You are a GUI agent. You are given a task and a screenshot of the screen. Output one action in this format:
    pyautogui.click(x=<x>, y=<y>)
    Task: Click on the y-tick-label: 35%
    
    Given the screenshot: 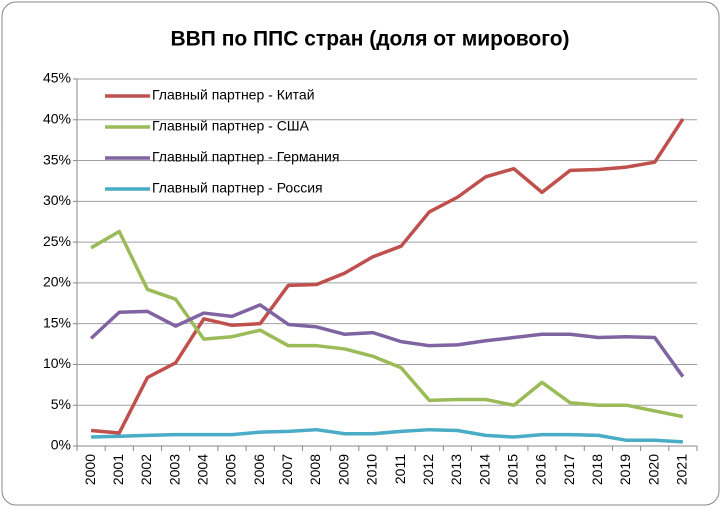 What is the action you would take?
    pyautogui.click(x=57, y=159)
    